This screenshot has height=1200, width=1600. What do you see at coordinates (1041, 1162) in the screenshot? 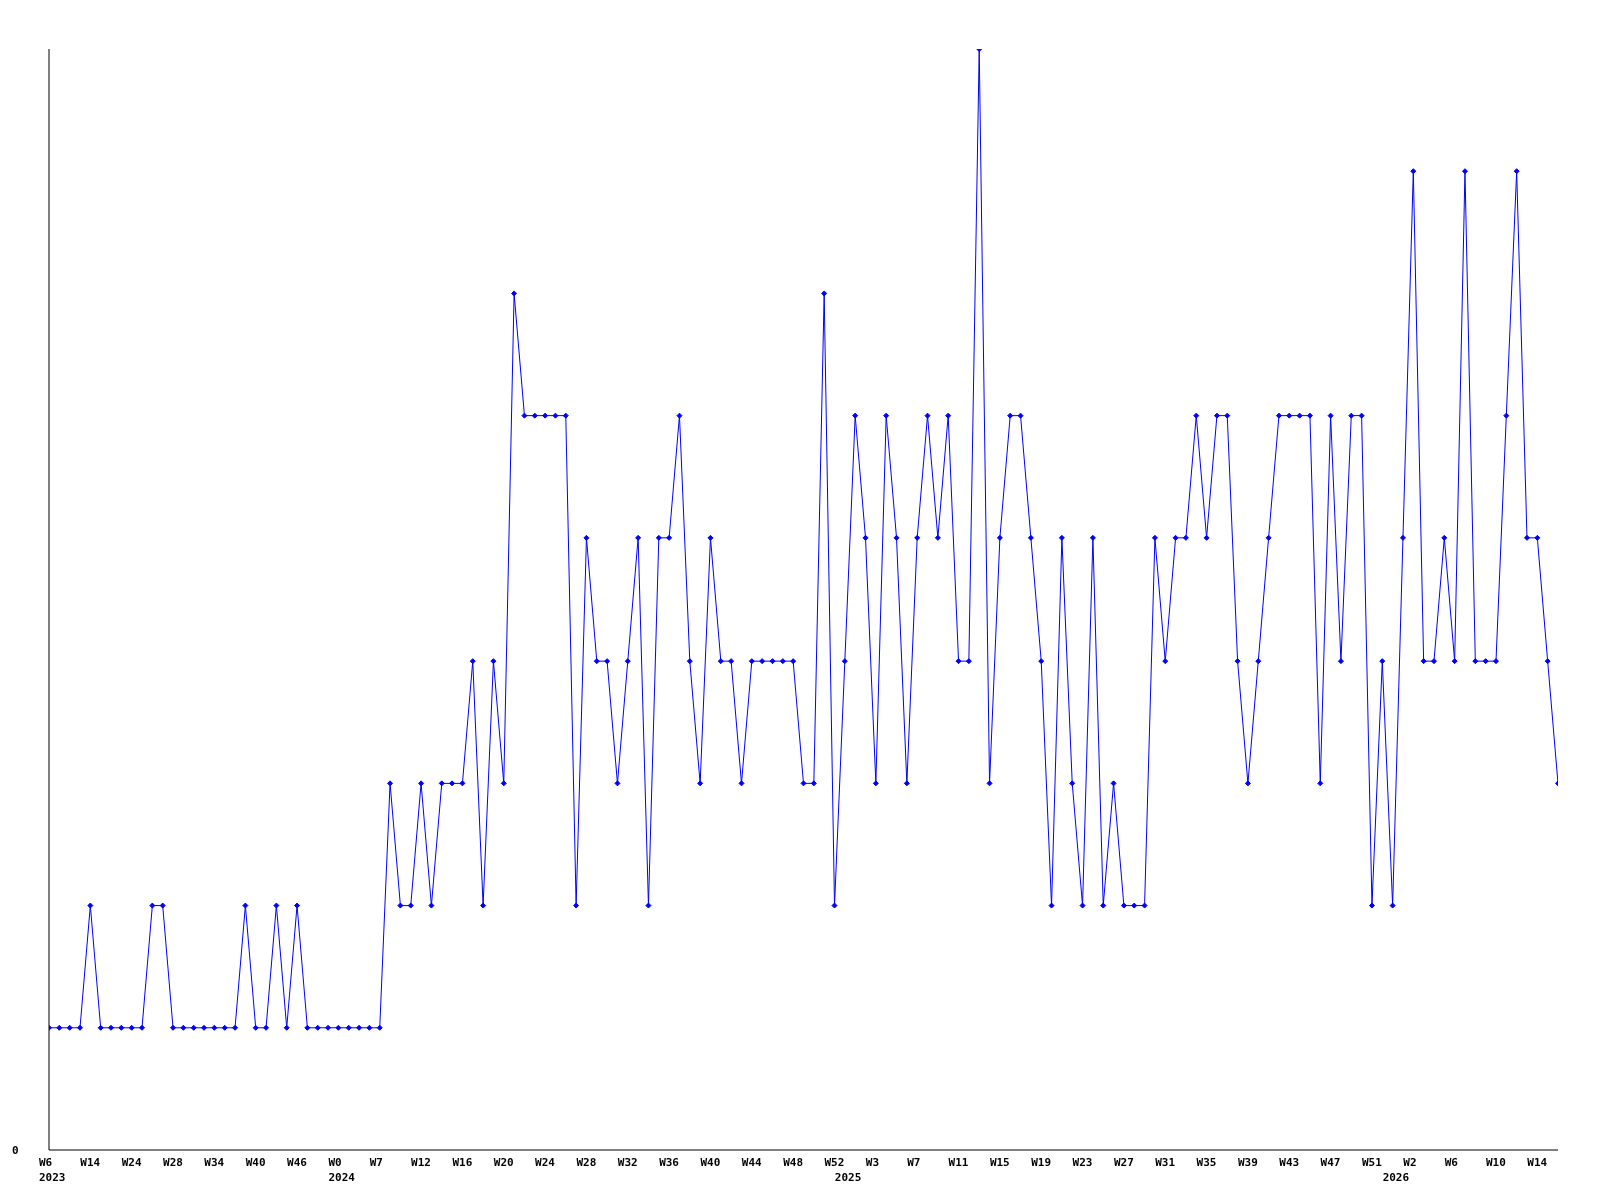
I see `x-tick-label: W19` at bounding box center [1041, 1162].